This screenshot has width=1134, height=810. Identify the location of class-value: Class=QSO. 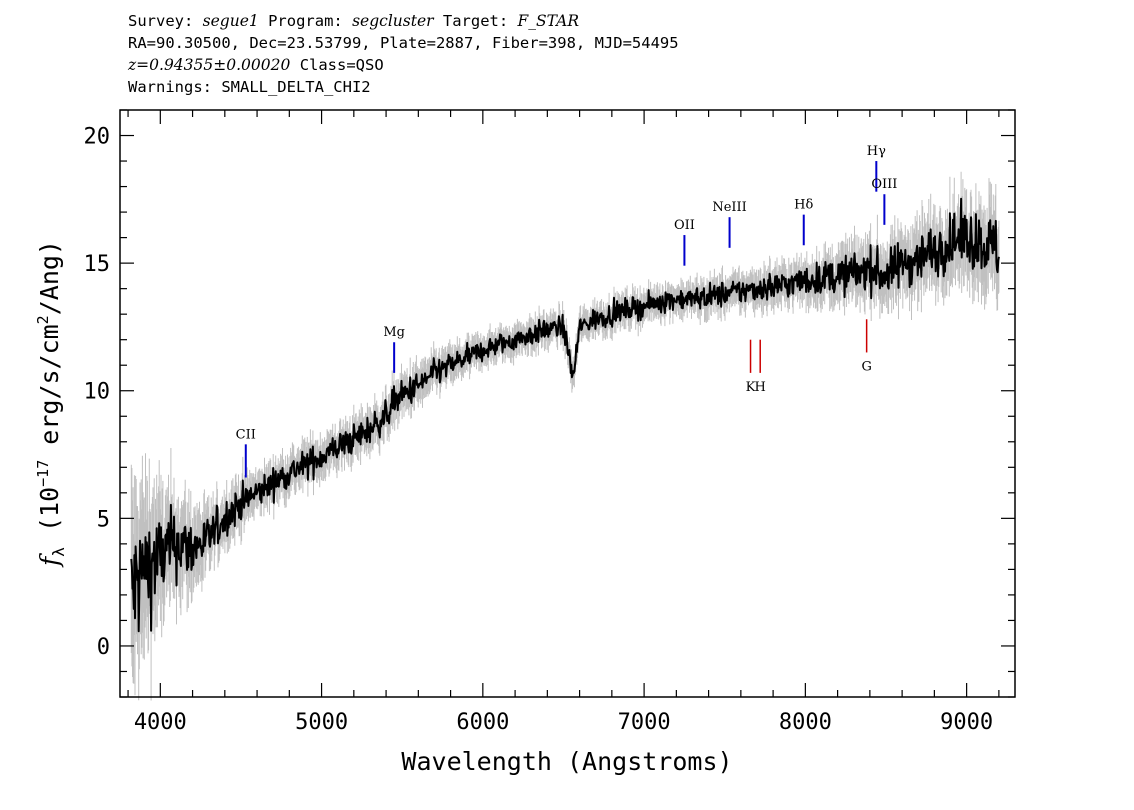
(341, 65).